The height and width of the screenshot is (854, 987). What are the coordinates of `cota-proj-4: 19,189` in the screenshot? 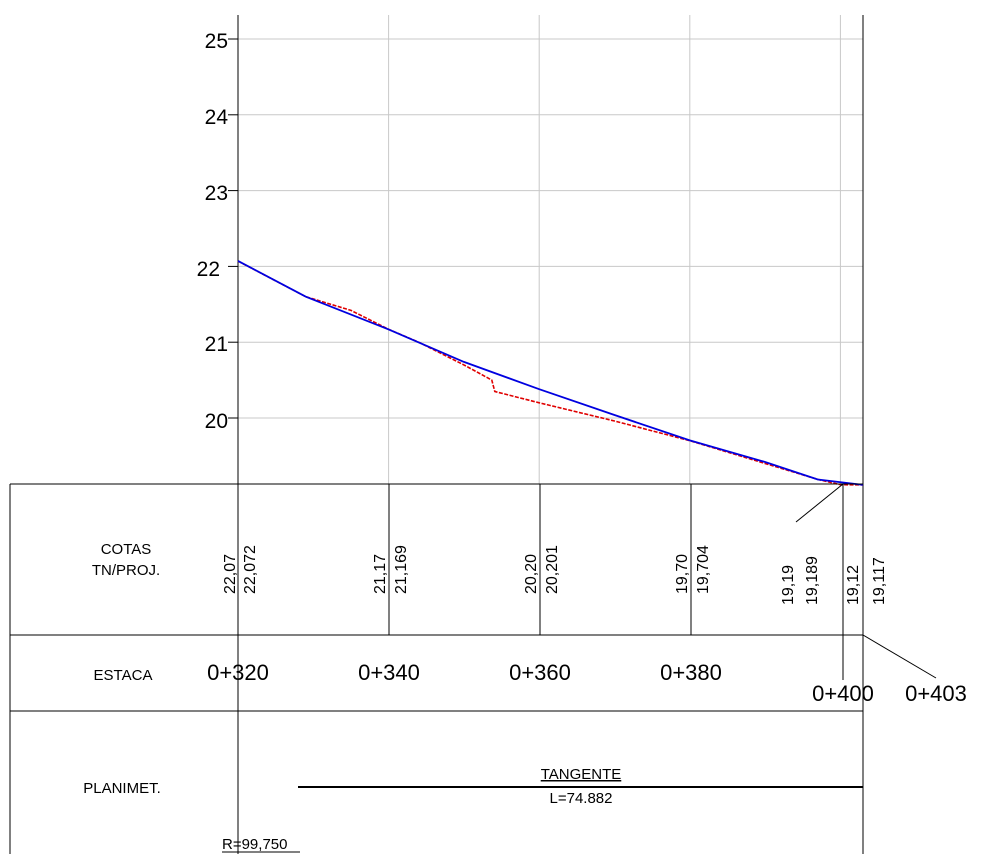 It's located at (812, 580).